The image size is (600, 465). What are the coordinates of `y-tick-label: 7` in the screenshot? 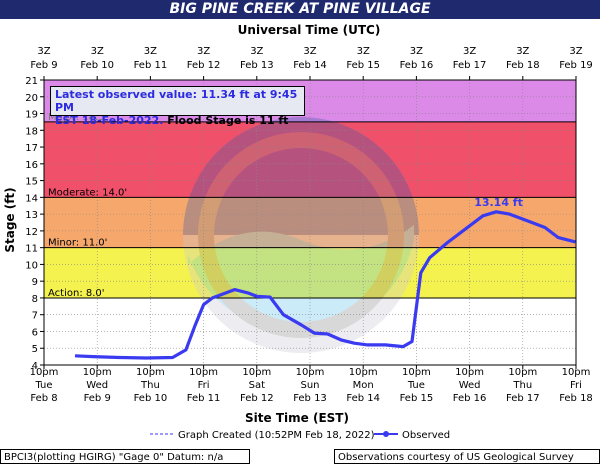 It's located at (35, 316).